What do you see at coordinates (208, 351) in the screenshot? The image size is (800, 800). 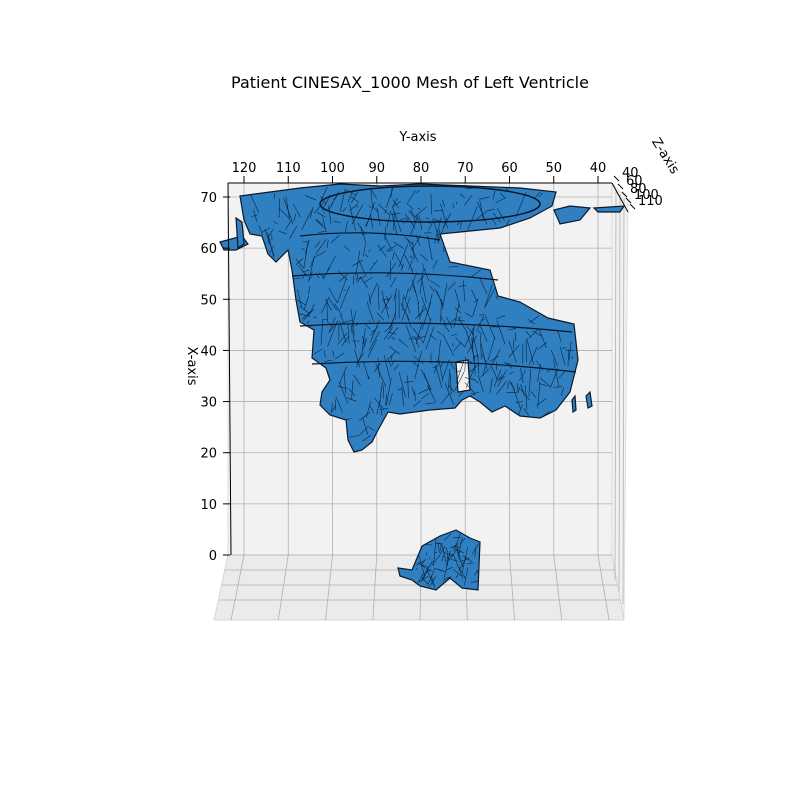 I see `x-tick-label: 40` at bounding box center [208, 351].